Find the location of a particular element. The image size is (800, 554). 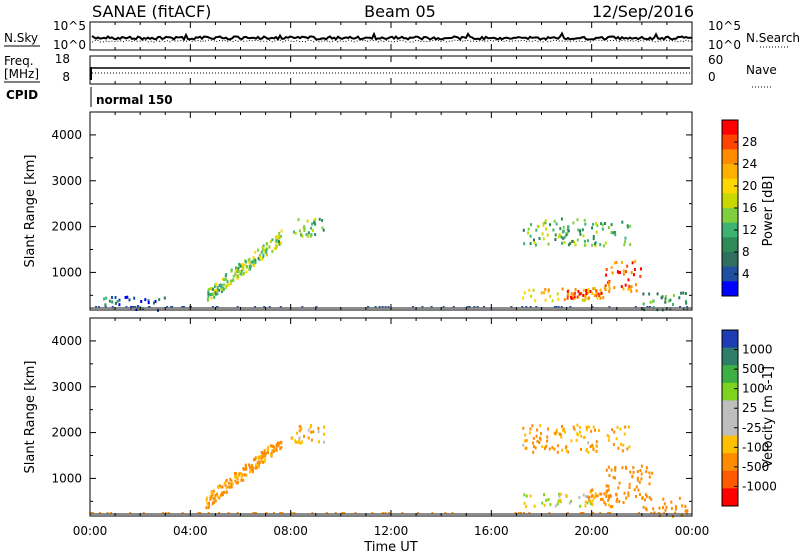

x-tick-label: 00:00 is located at coordinates (90, 531).